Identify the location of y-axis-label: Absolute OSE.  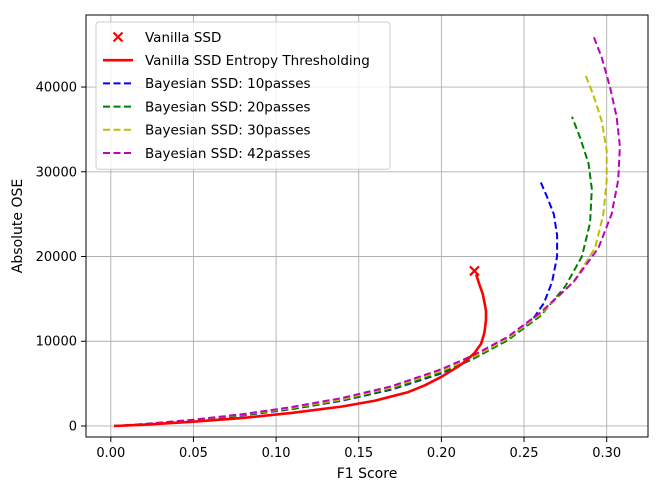
(18, 226).